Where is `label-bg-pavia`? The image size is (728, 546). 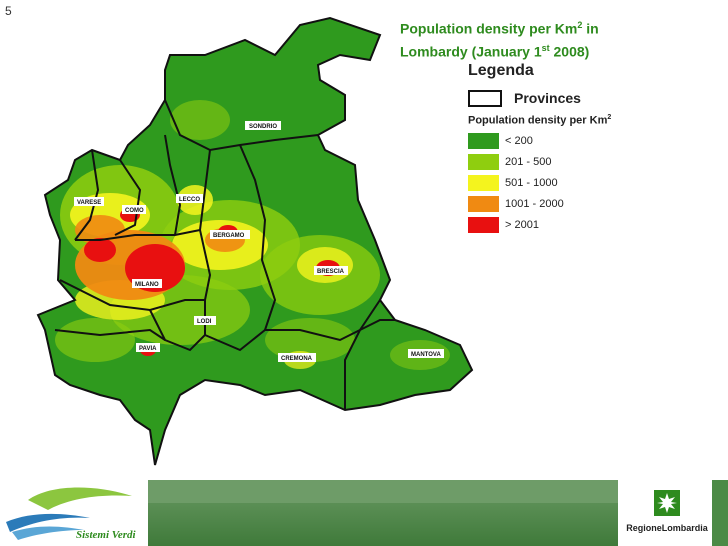 label-bg-pavia is located at coordinates (148, 347).